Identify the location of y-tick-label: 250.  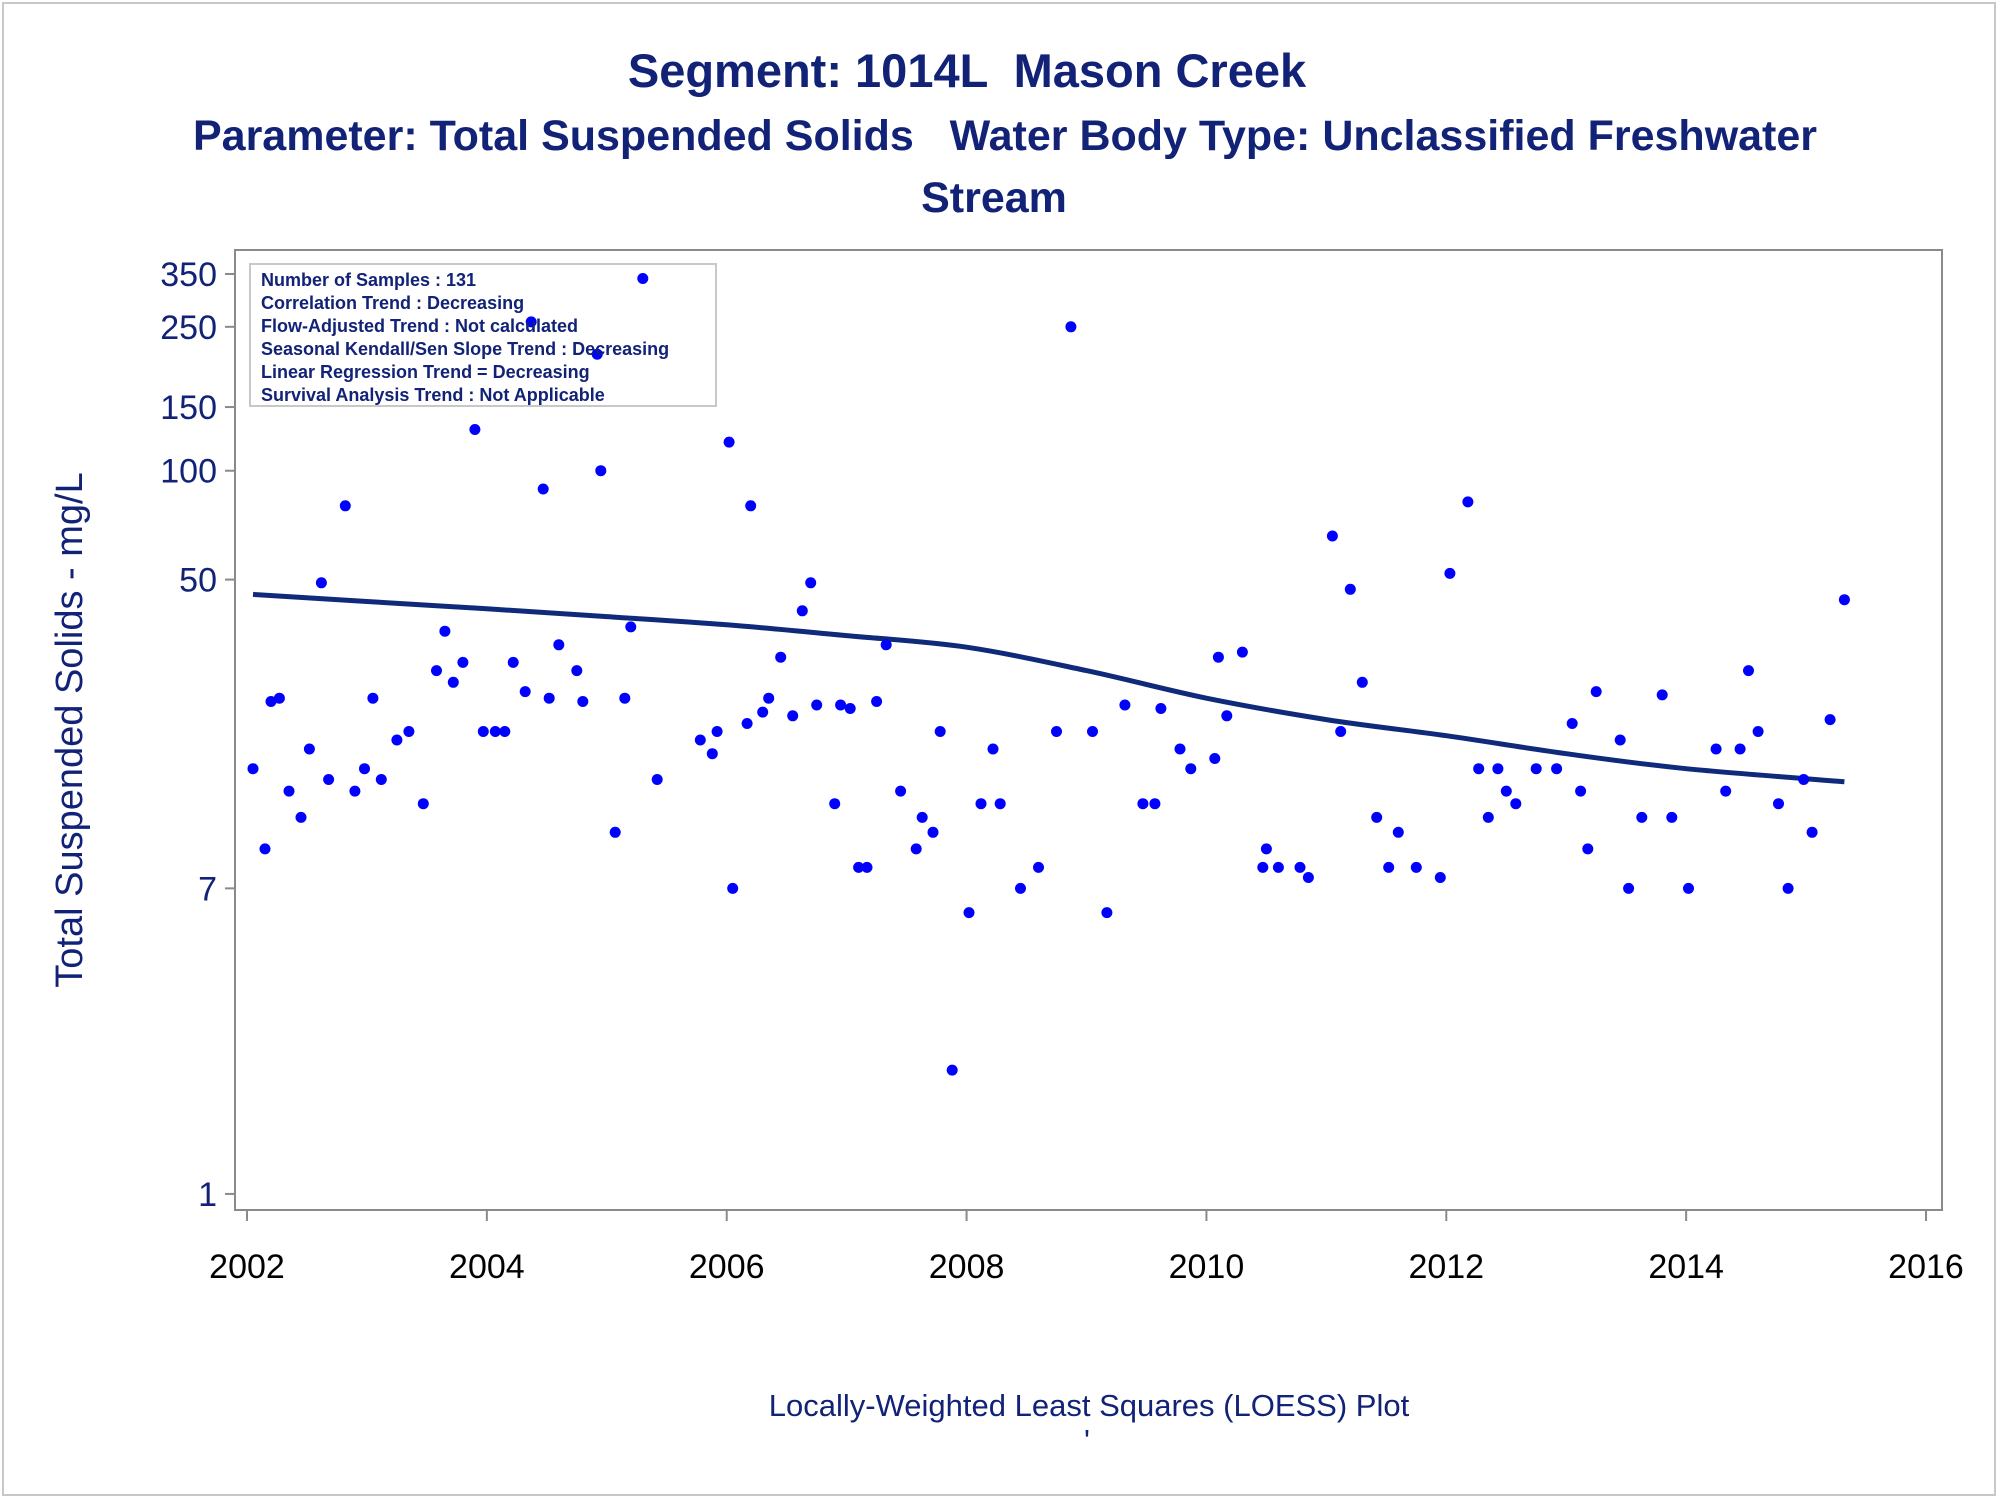
(188, 328).